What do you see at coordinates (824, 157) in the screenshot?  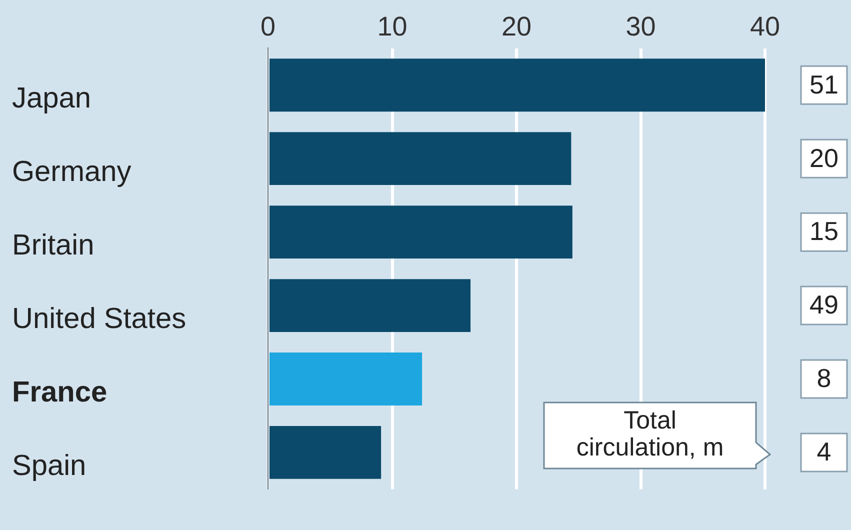 I see `text: 20` at bounding box center [824, 157].